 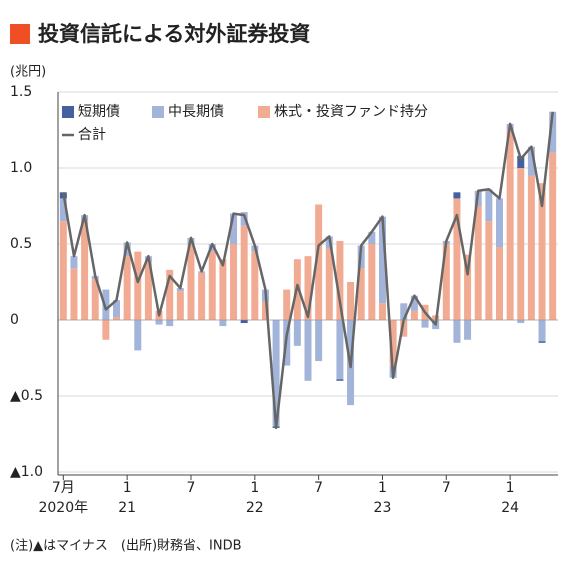 What do you see at coordinates (255, 508) in the screenshot?
I see `x-year-label: 22` at bounding box center [255, 508].